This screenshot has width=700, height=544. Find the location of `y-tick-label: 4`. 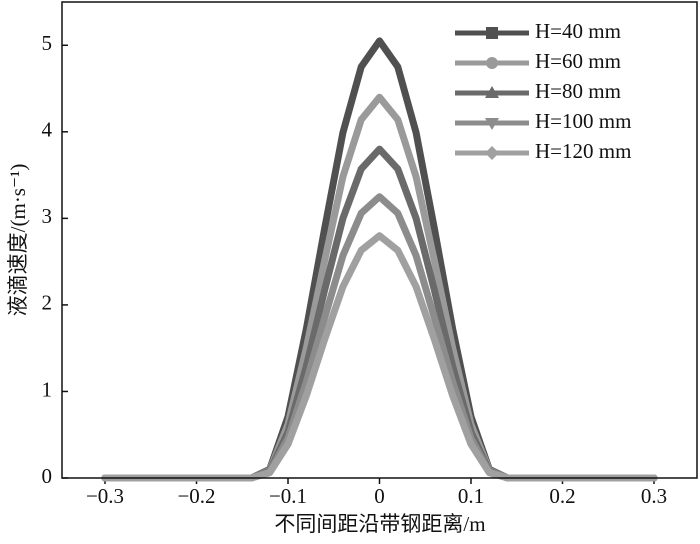

y-tick-label: 4 is located at coordinates (47, 130).